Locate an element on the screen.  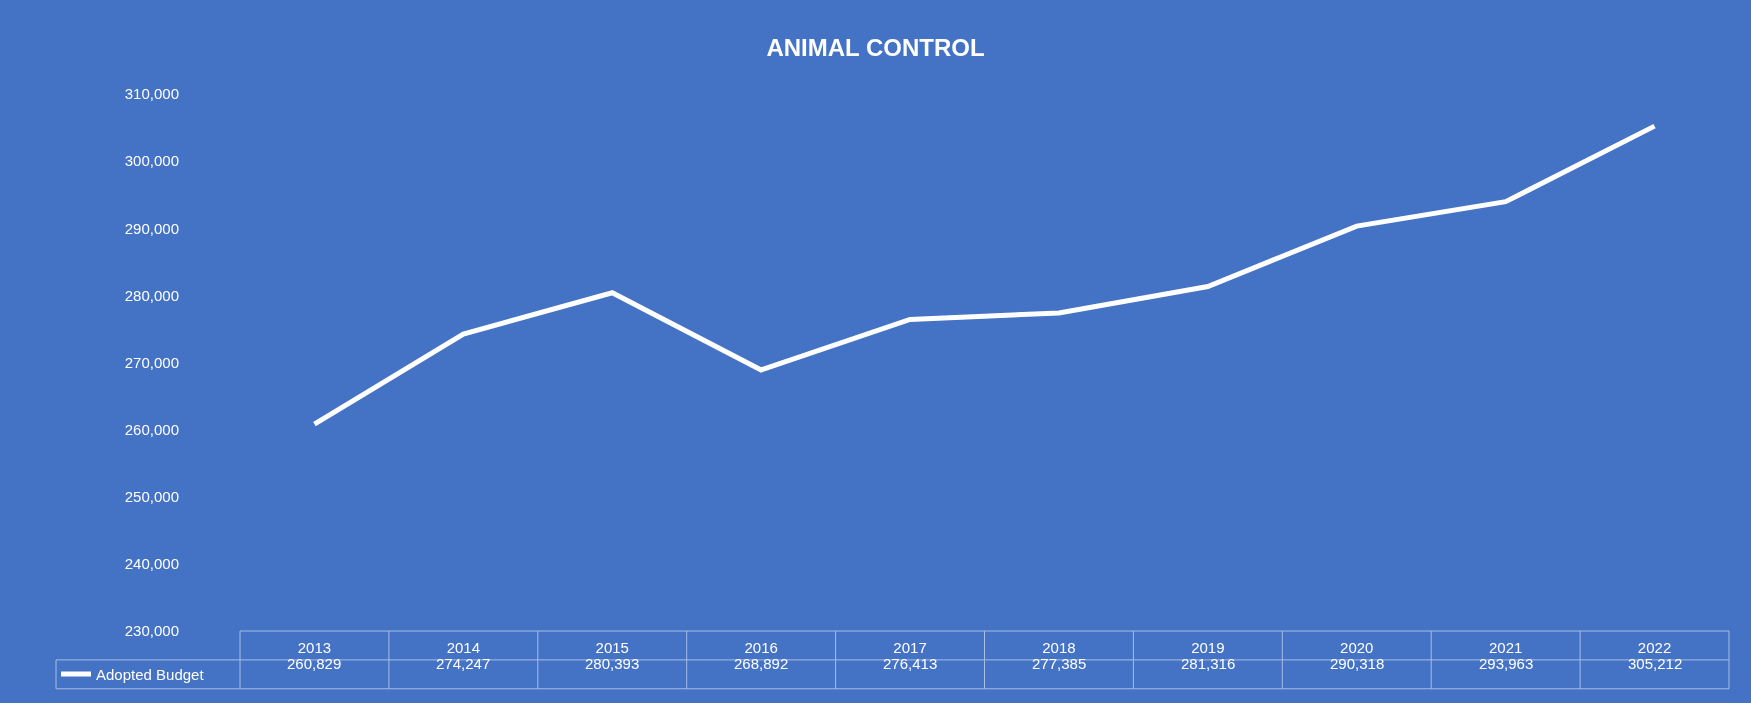
x-tick-label: 2020 is located at coordinates (1357, 647).